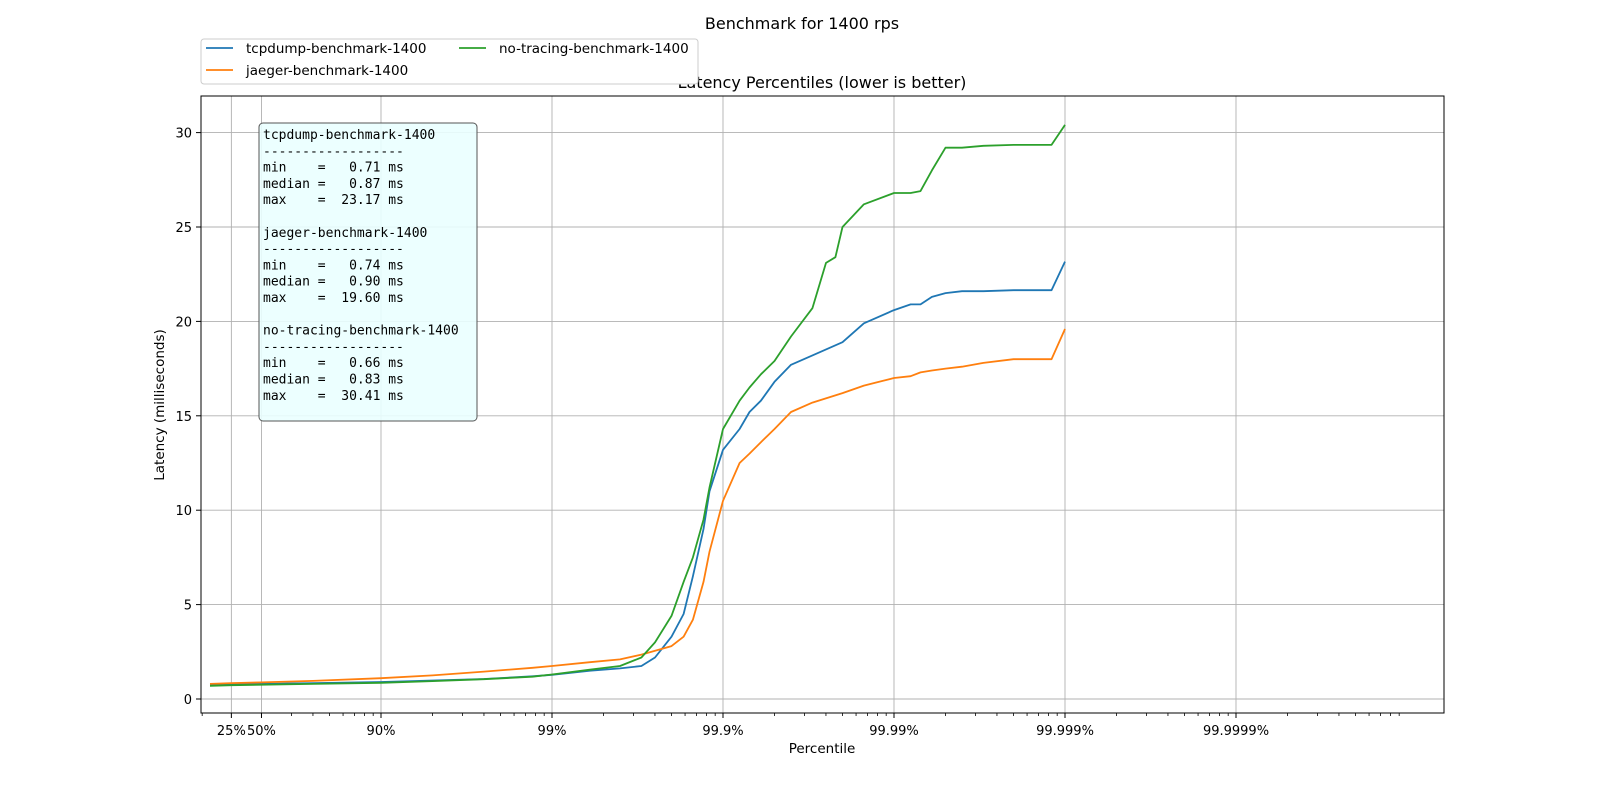 The height and width of the screenshot is (800, 1600). What do you see at coordinates (822, 749) in the screenshot?
I see `x-axis-label: Percentile` at bounding box center [822, 749].